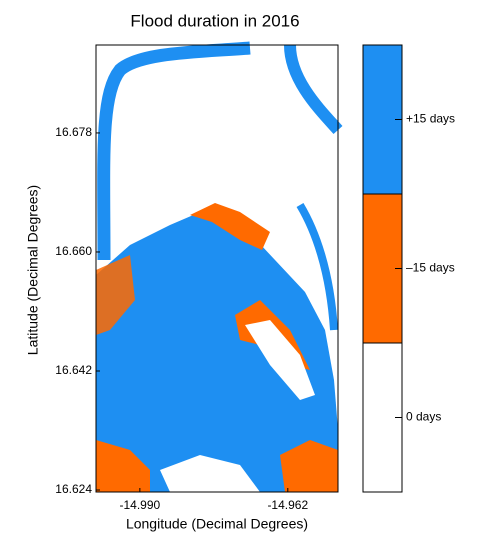  Describe the element at coordinates (430, 119) in the screenshot. I see `colorbar-label: +15 days` at that location.